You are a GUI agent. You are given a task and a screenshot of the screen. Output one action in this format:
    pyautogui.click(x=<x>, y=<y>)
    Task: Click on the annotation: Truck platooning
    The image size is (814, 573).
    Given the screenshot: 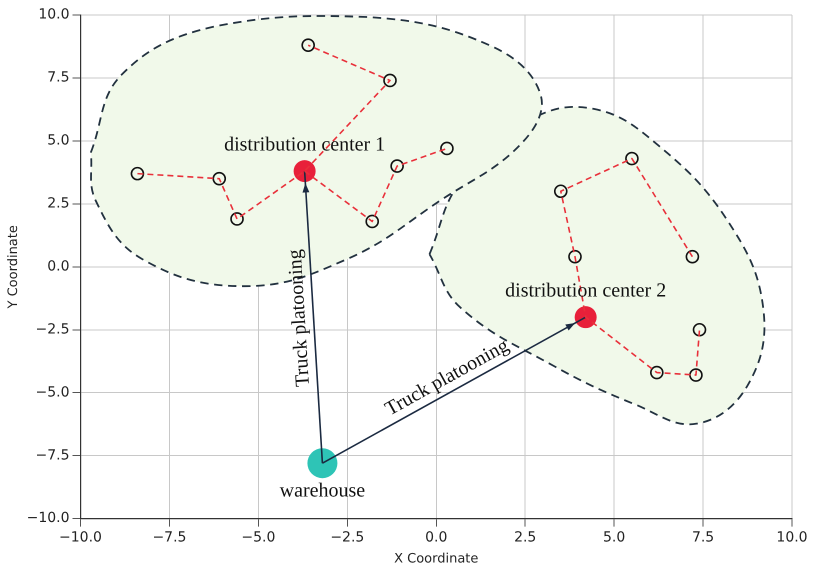 What is the action you would take?
    pyautogui.click(x=299, y=318)
    